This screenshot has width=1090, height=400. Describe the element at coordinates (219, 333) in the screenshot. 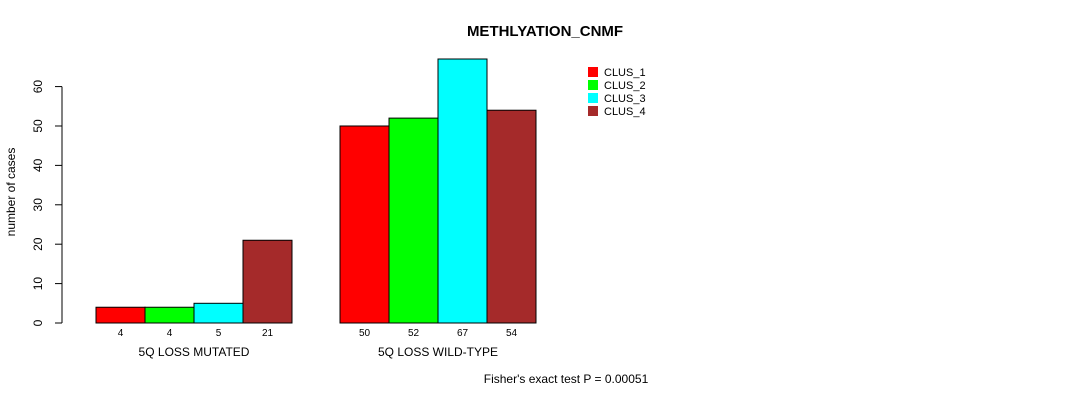

I see `bar-value-label: 5` at that location.